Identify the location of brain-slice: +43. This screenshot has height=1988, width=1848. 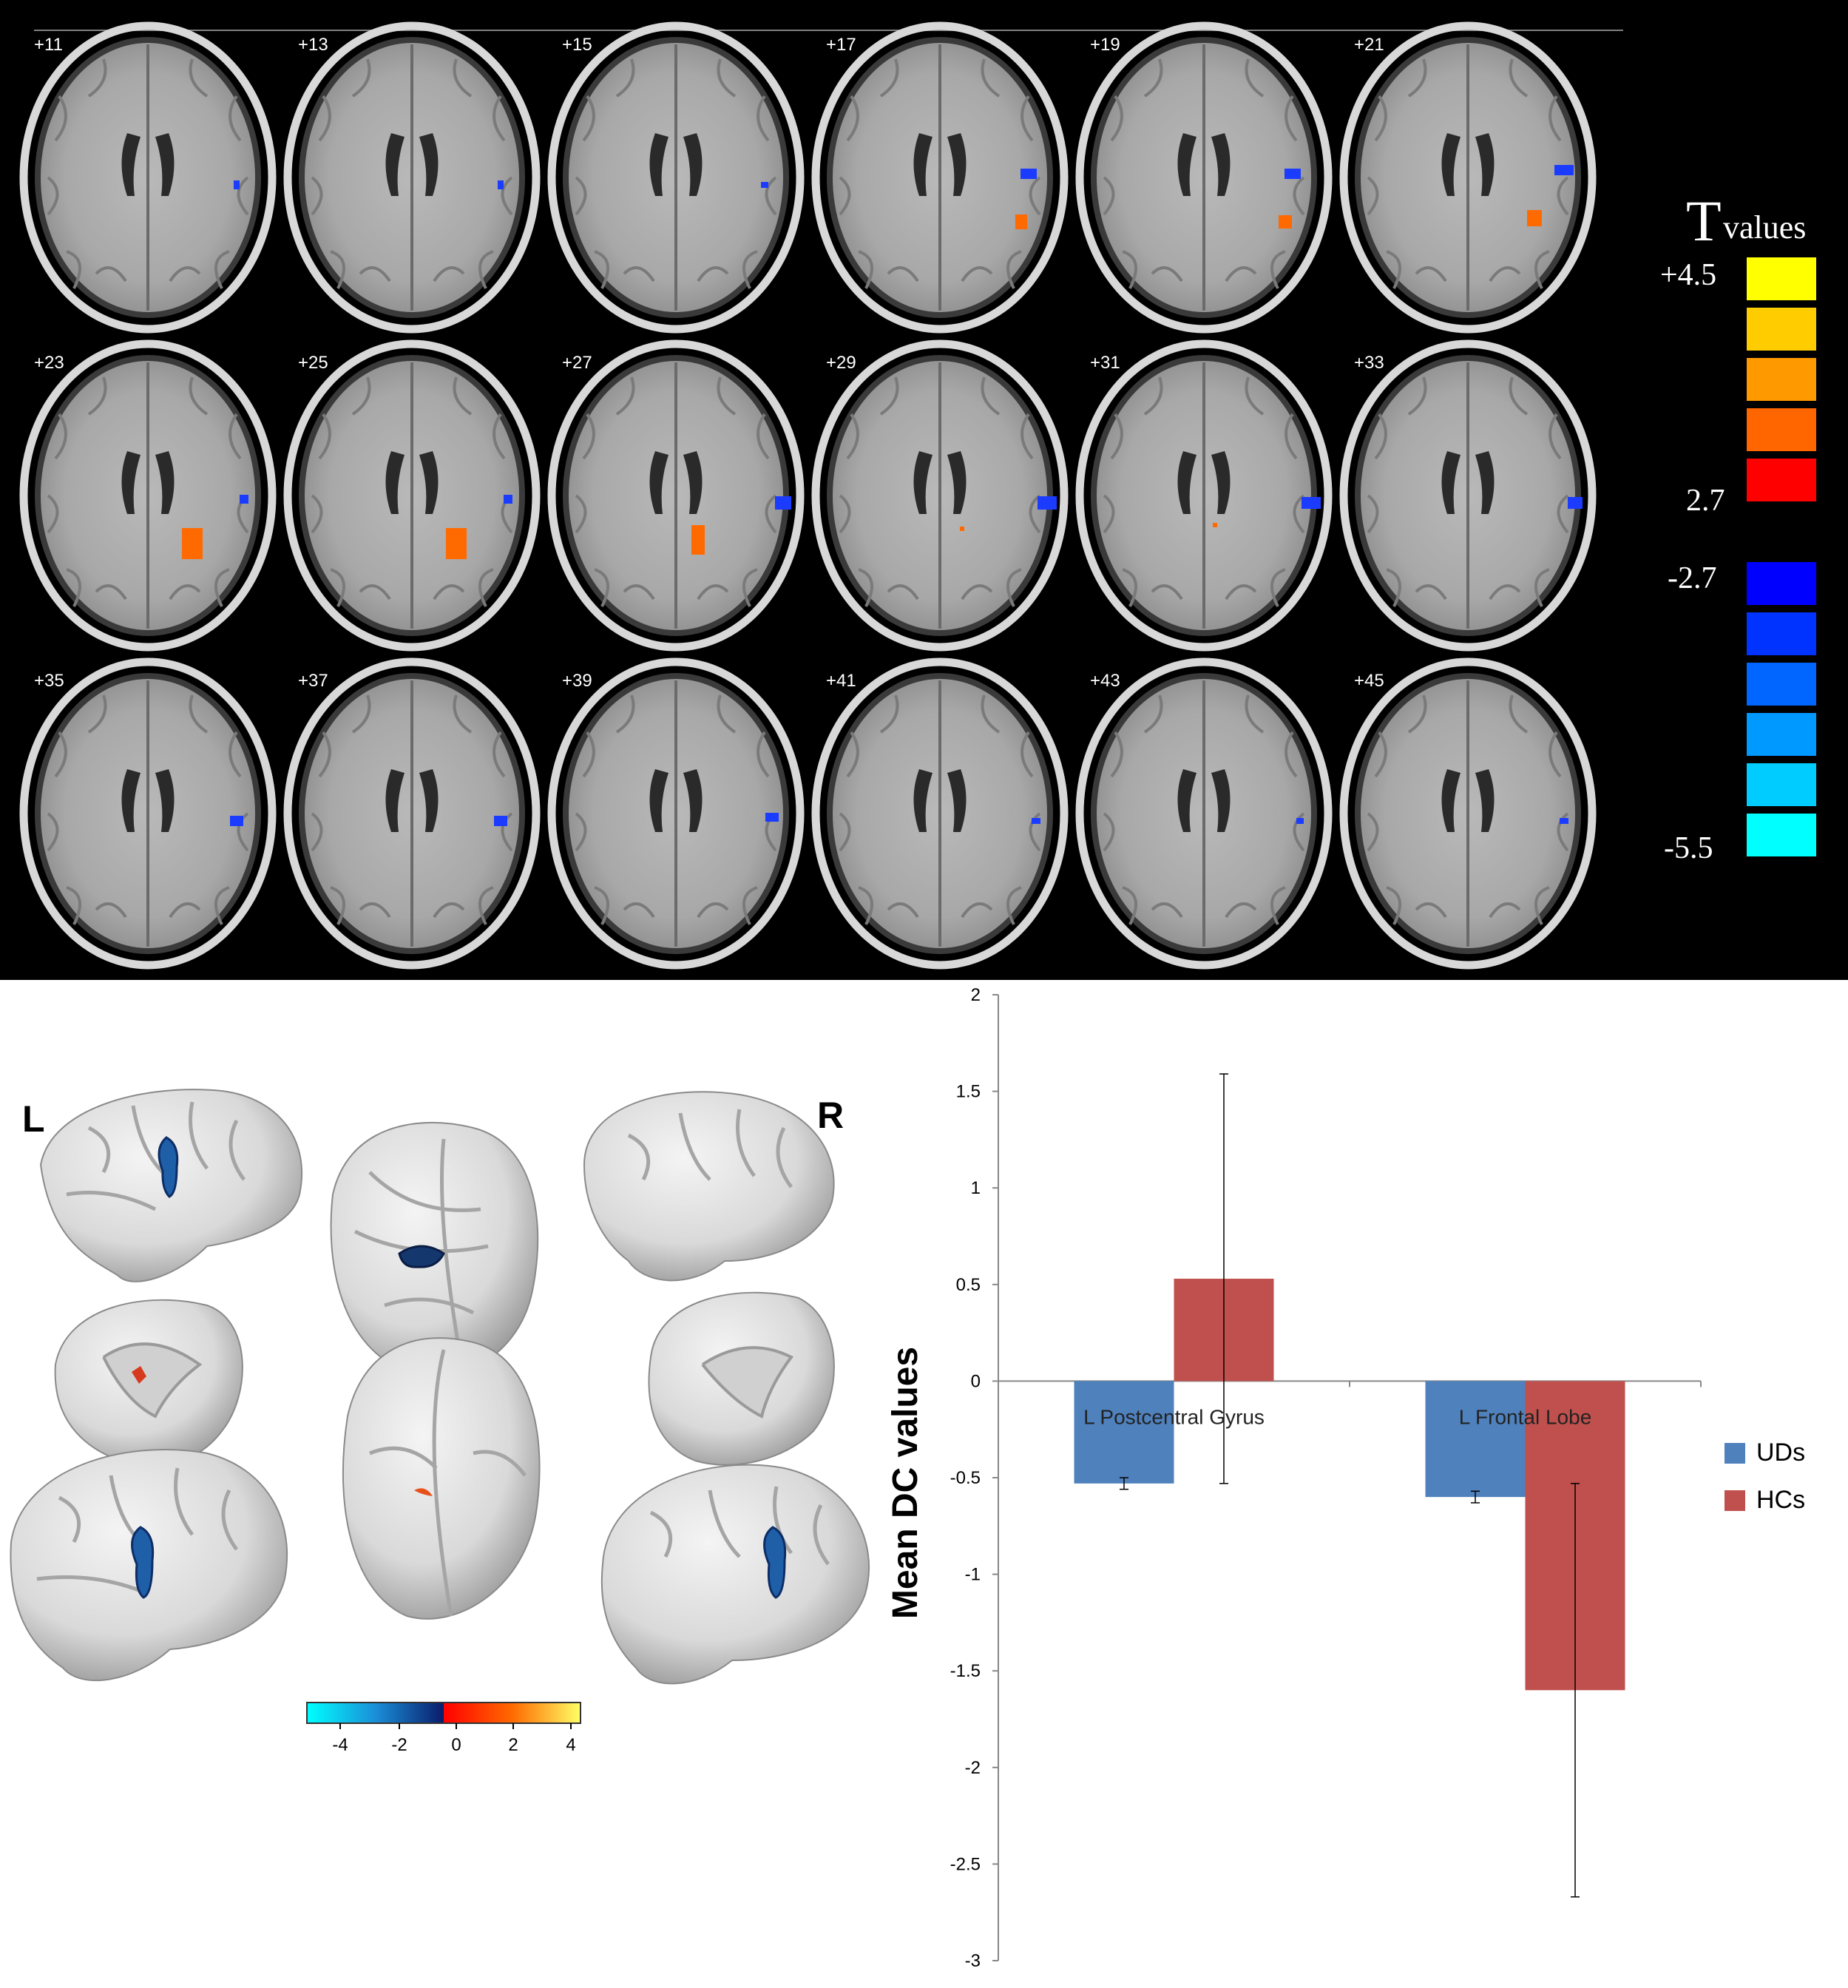
(1204, 814).